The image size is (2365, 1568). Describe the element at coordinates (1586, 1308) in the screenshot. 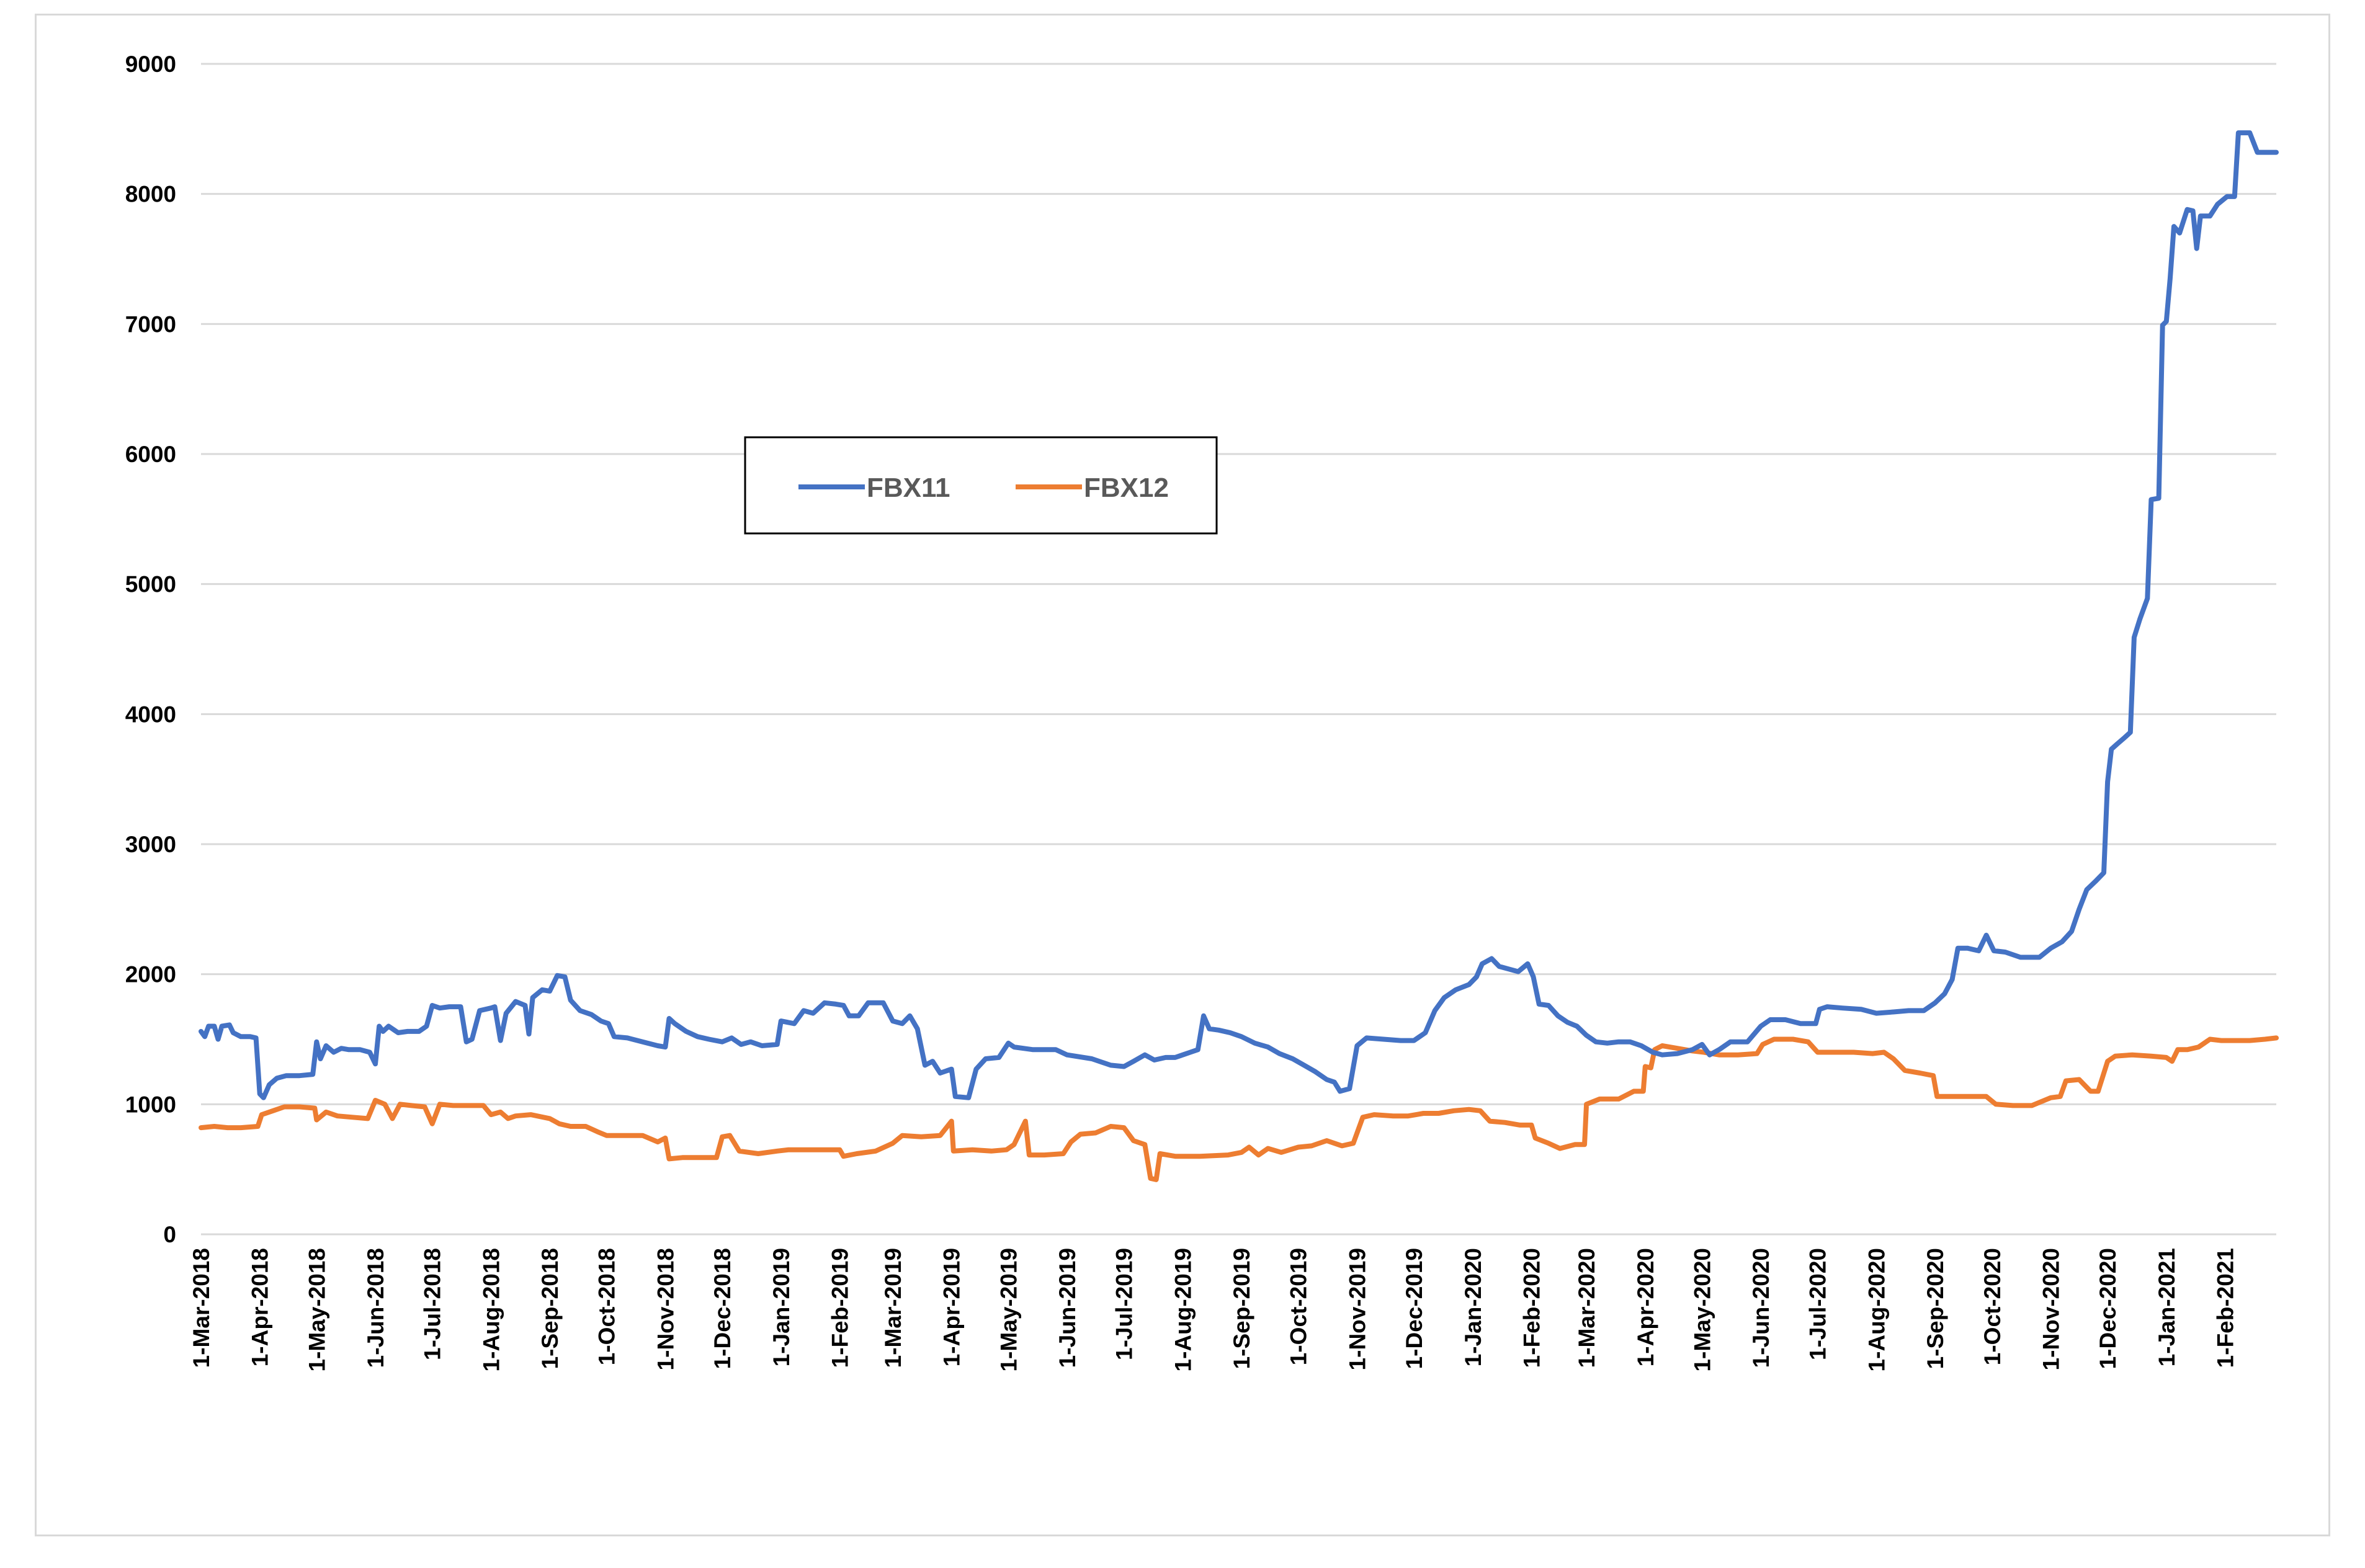

I see `x-tick-label: 1-Mar-2020` at that location.